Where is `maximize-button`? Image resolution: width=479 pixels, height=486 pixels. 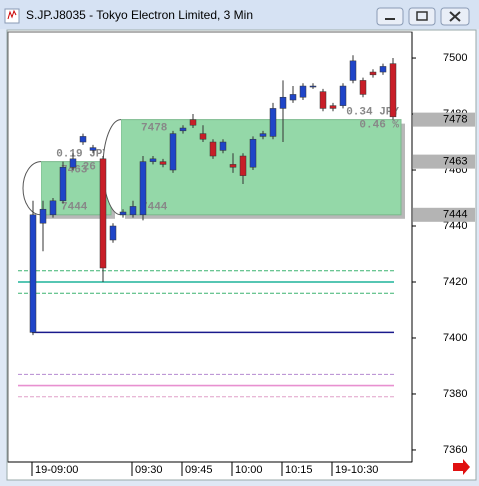
maximize-button is located at coordinates (422, 16).